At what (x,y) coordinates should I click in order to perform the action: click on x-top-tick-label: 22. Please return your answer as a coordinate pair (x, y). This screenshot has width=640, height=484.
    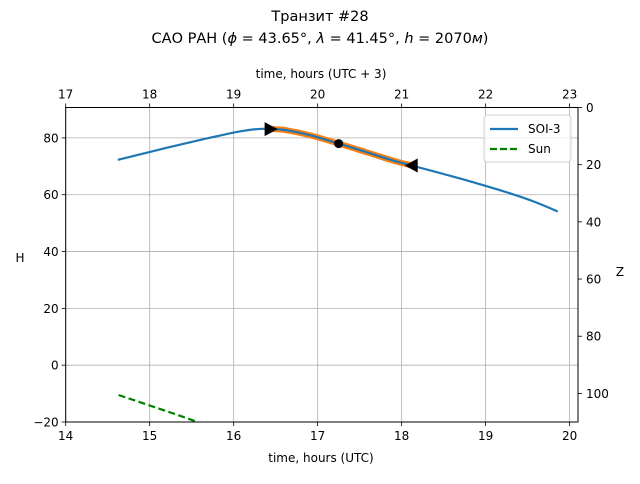
    Looking at the image, I should click on (485, 95).